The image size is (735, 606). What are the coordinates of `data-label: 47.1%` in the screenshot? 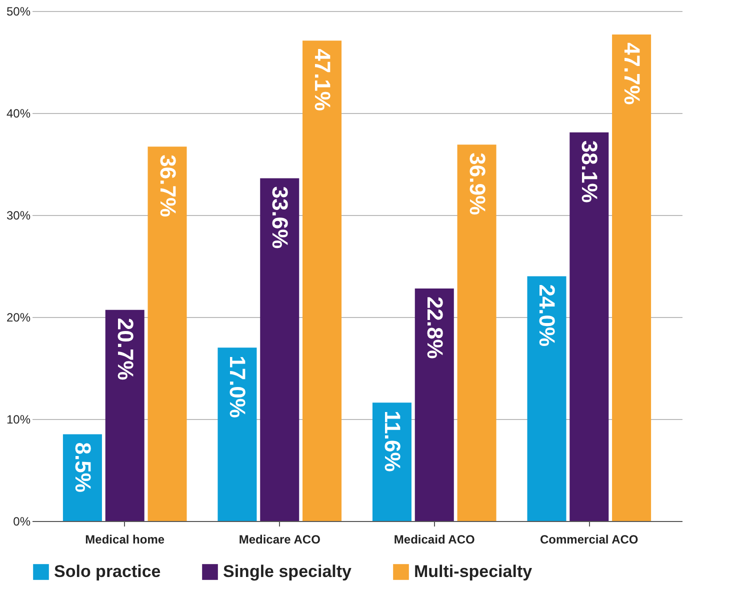 It's located at (323, 79).